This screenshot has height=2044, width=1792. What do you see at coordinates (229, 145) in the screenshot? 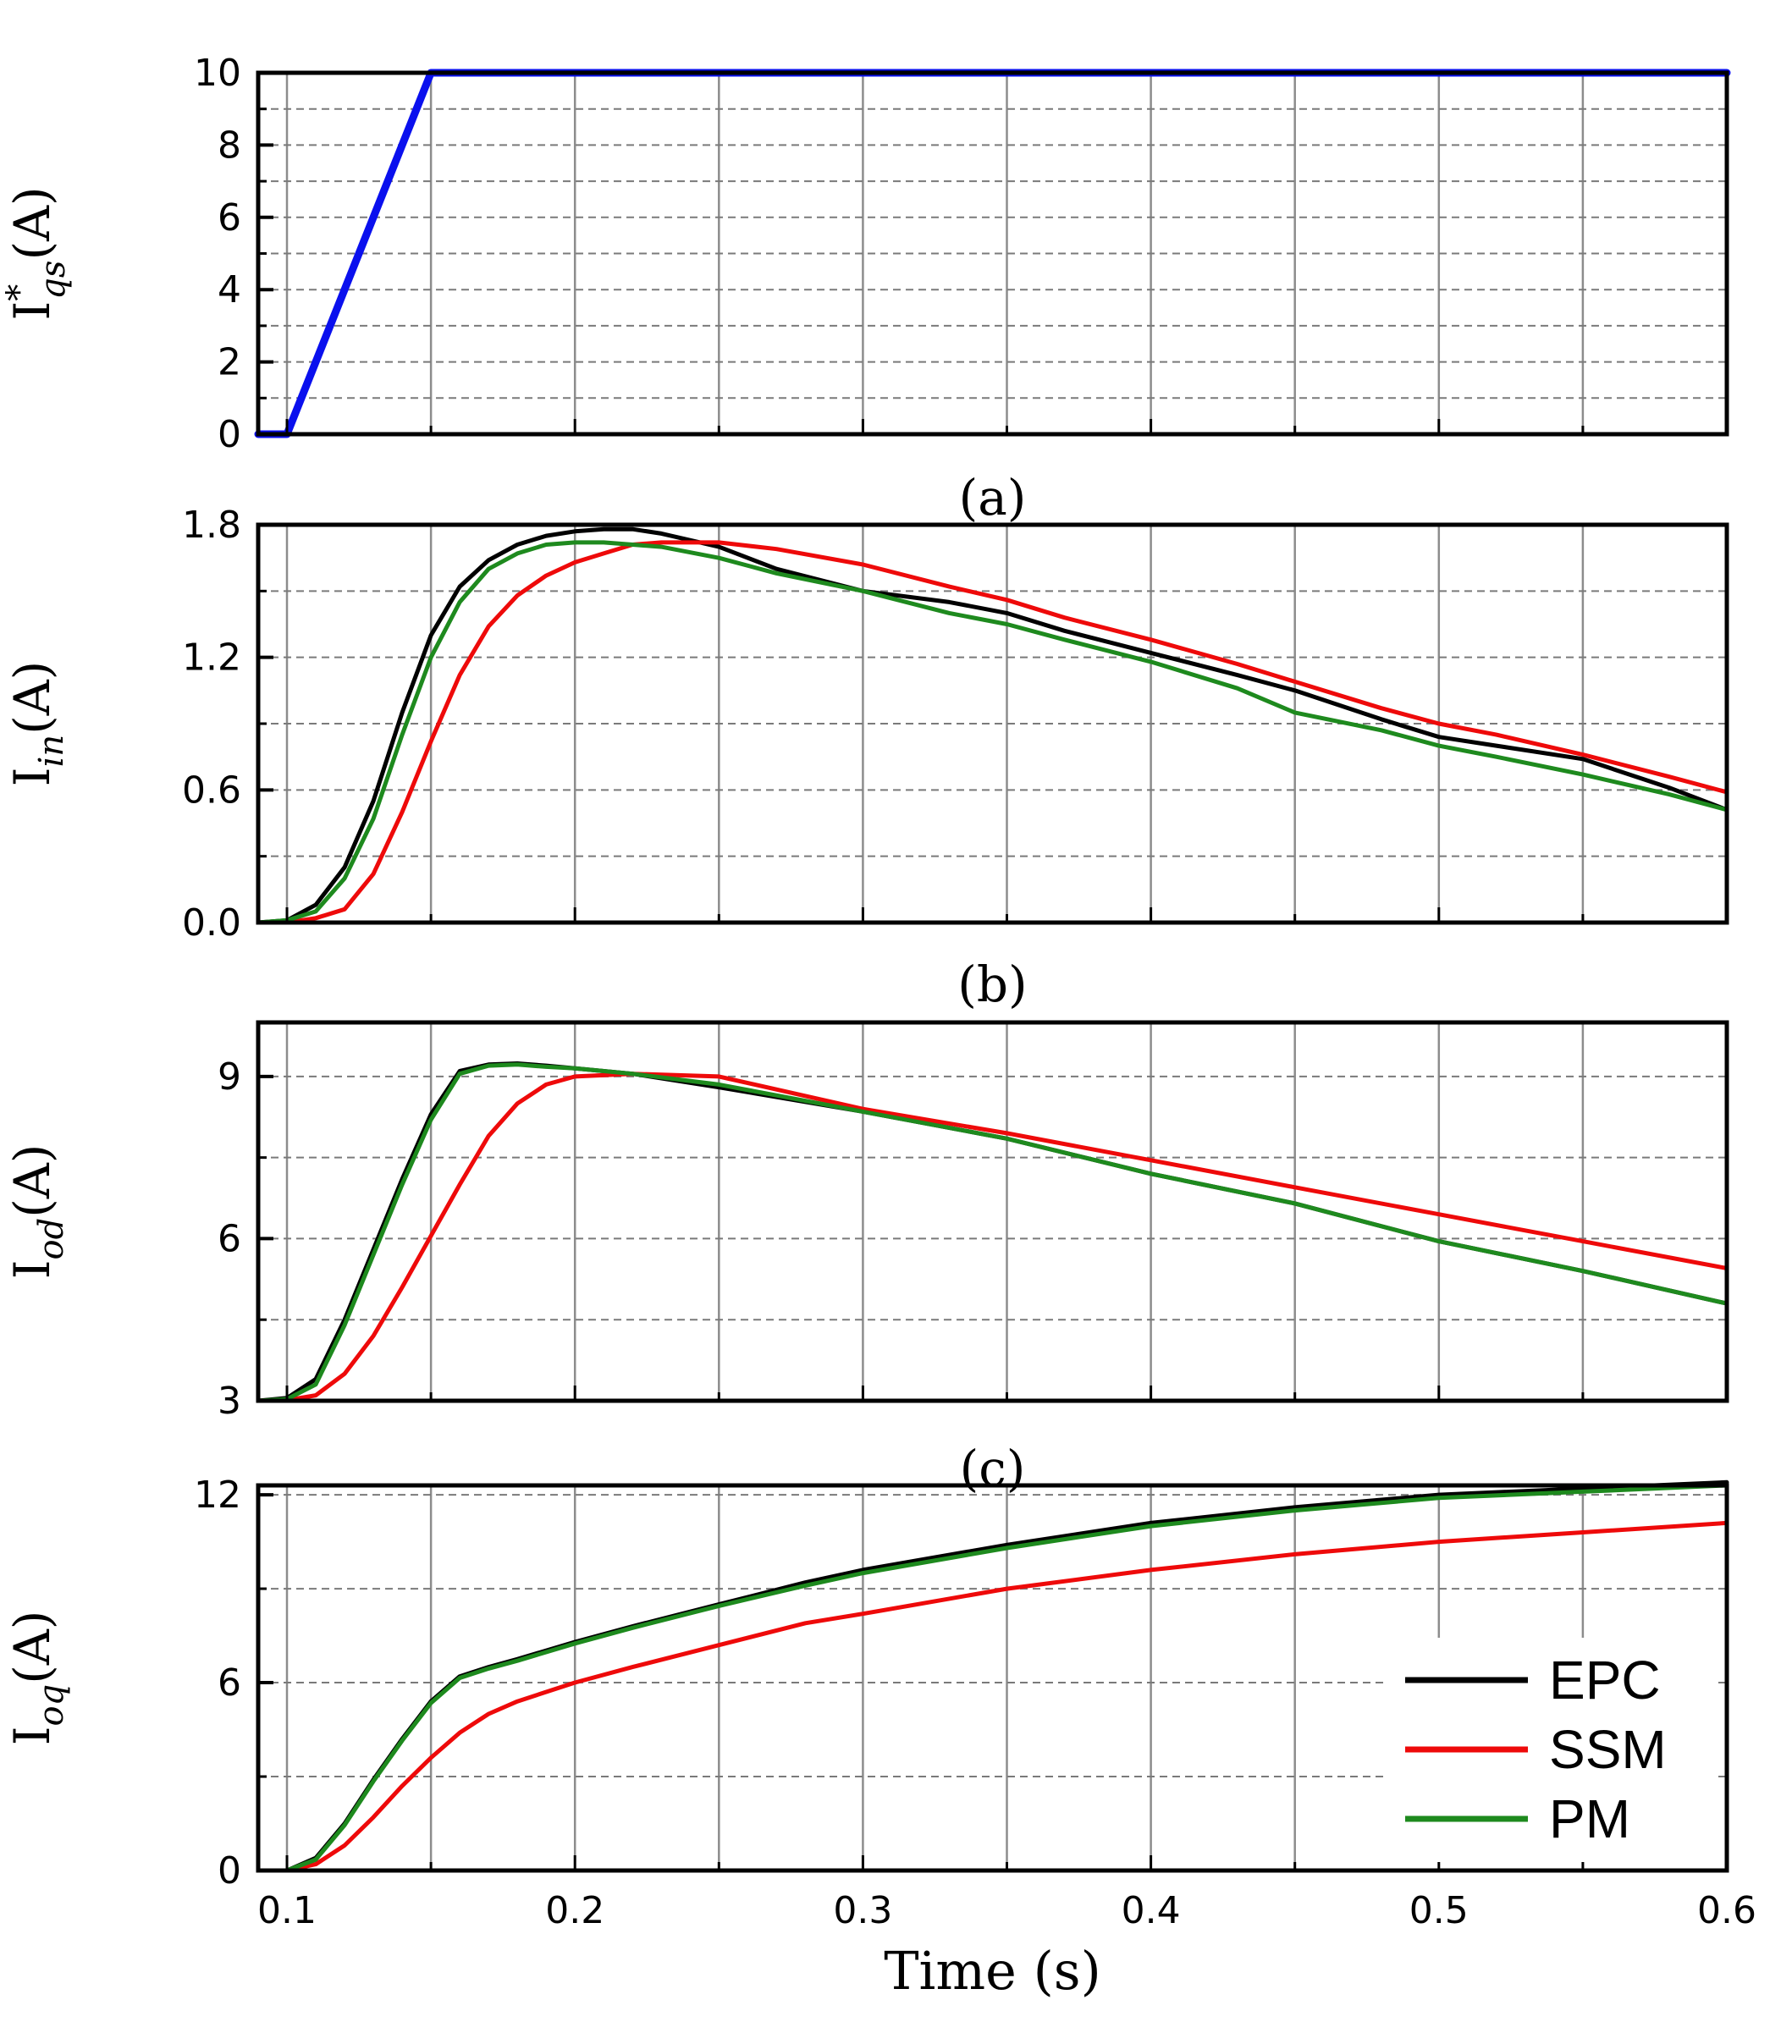
I see `y-tick-label: 8` at bounding box center [229, 145].